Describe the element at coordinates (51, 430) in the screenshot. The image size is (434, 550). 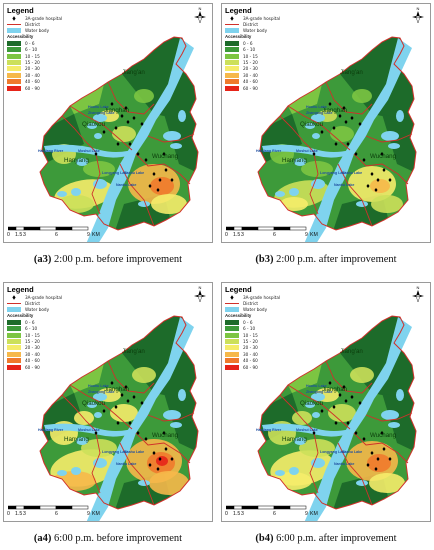
I see `map-label: Hanjiang River` at that location.